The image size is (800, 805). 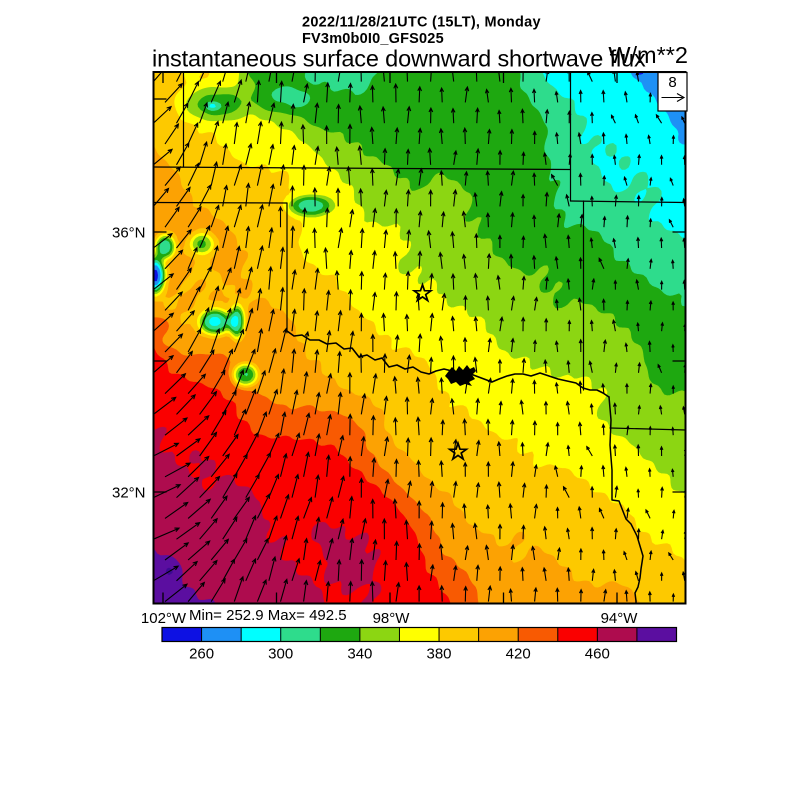 What do you see at coordinates (268, 615) in the screenshot?
I see `svg-text: Min= 252.9 Max= 492.5` at bounding box center [268, 615].